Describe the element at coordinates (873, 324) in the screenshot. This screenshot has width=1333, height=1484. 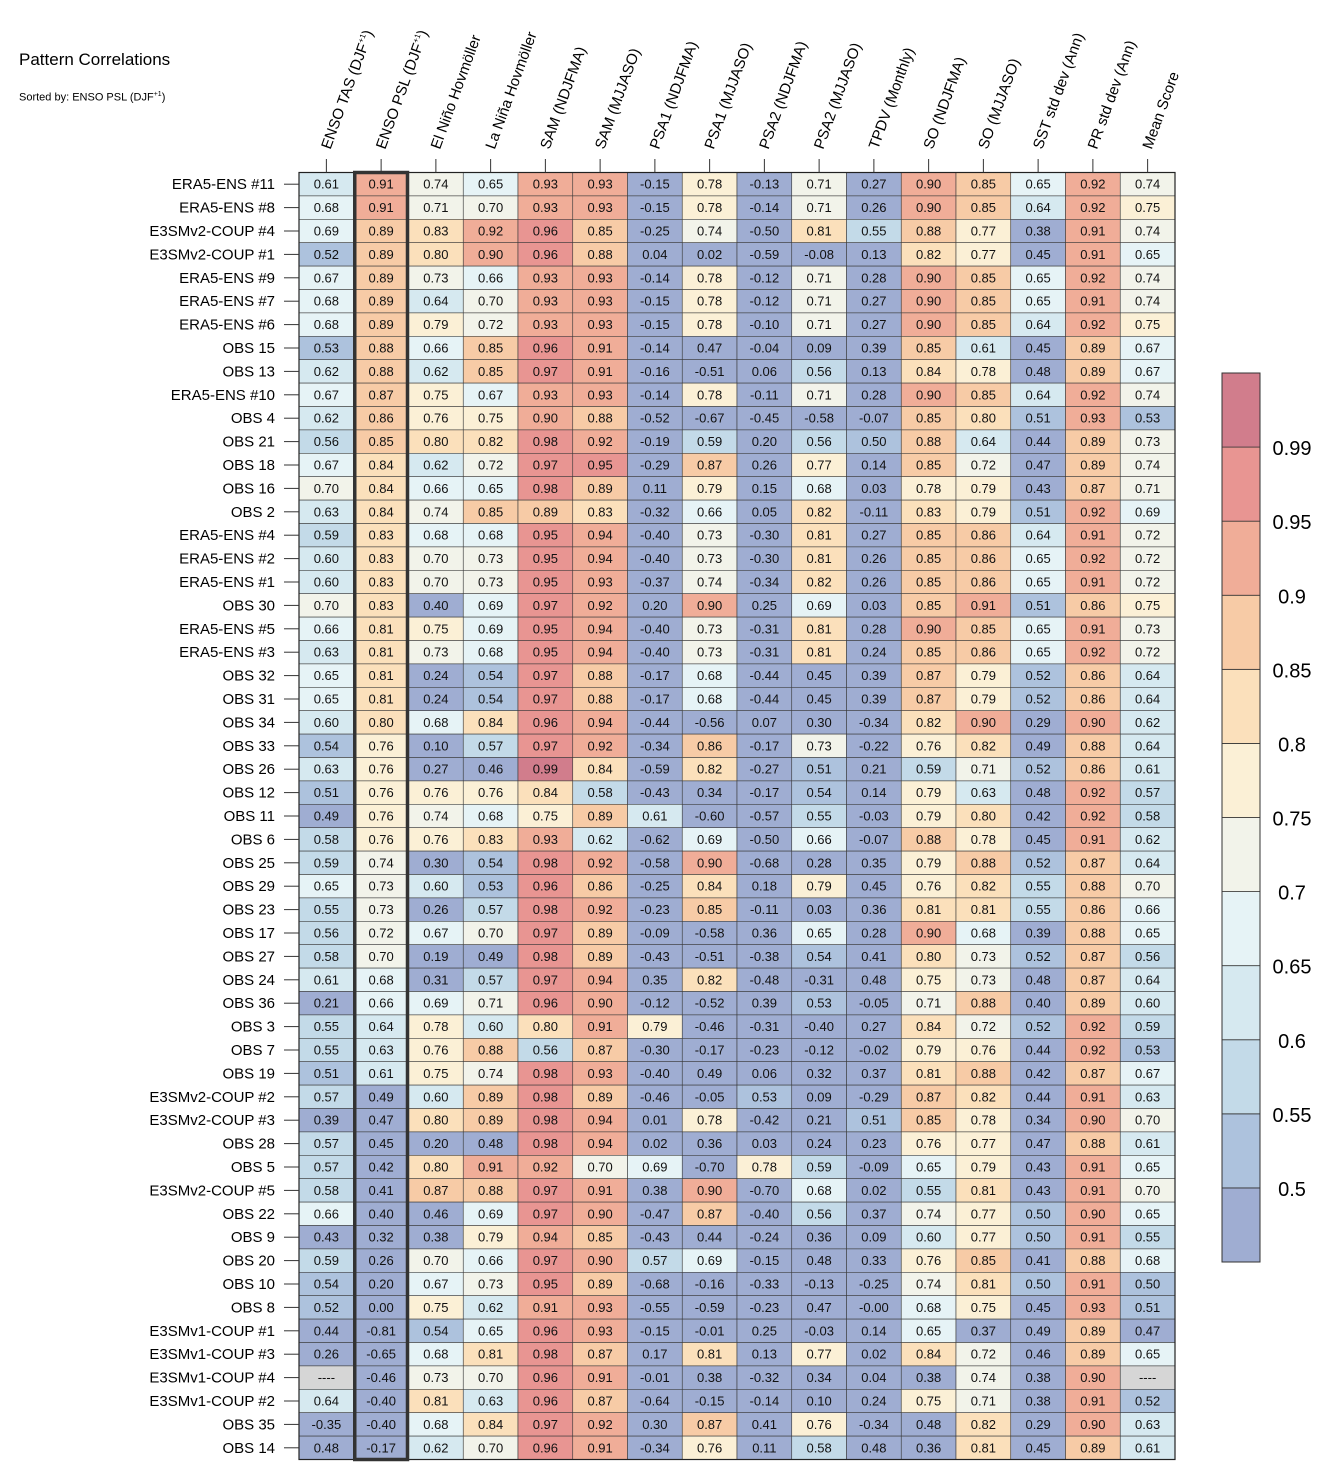
I see `cell-value-label: 0.27` at that location.